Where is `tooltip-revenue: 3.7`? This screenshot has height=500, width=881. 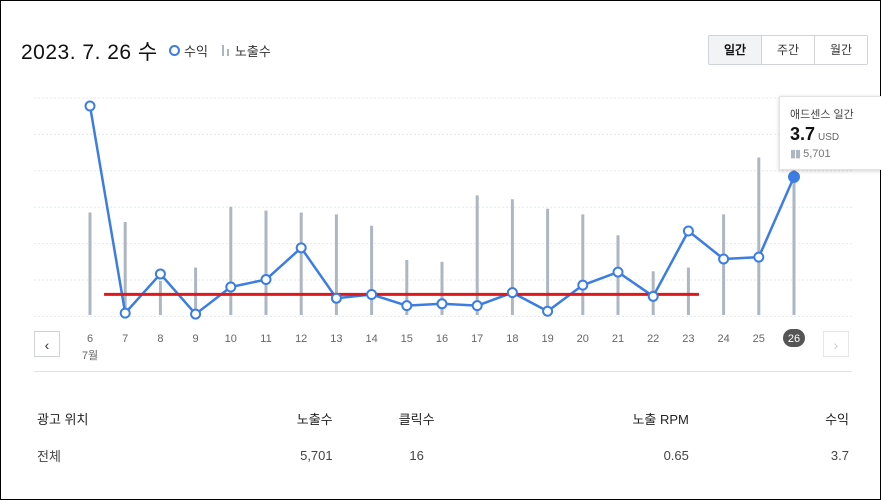
tooltip-revenue: 3.7 is located at coordinates (803, 134).